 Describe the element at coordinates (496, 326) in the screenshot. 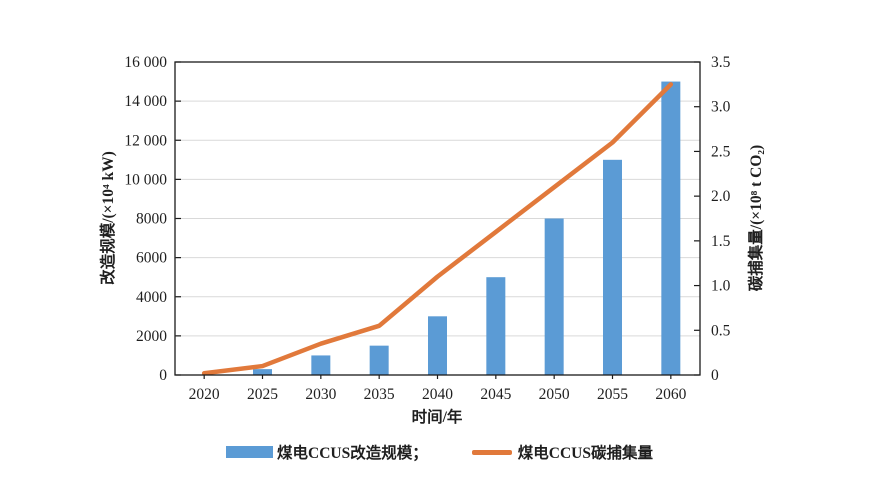

I see `bar-2045` at that location.